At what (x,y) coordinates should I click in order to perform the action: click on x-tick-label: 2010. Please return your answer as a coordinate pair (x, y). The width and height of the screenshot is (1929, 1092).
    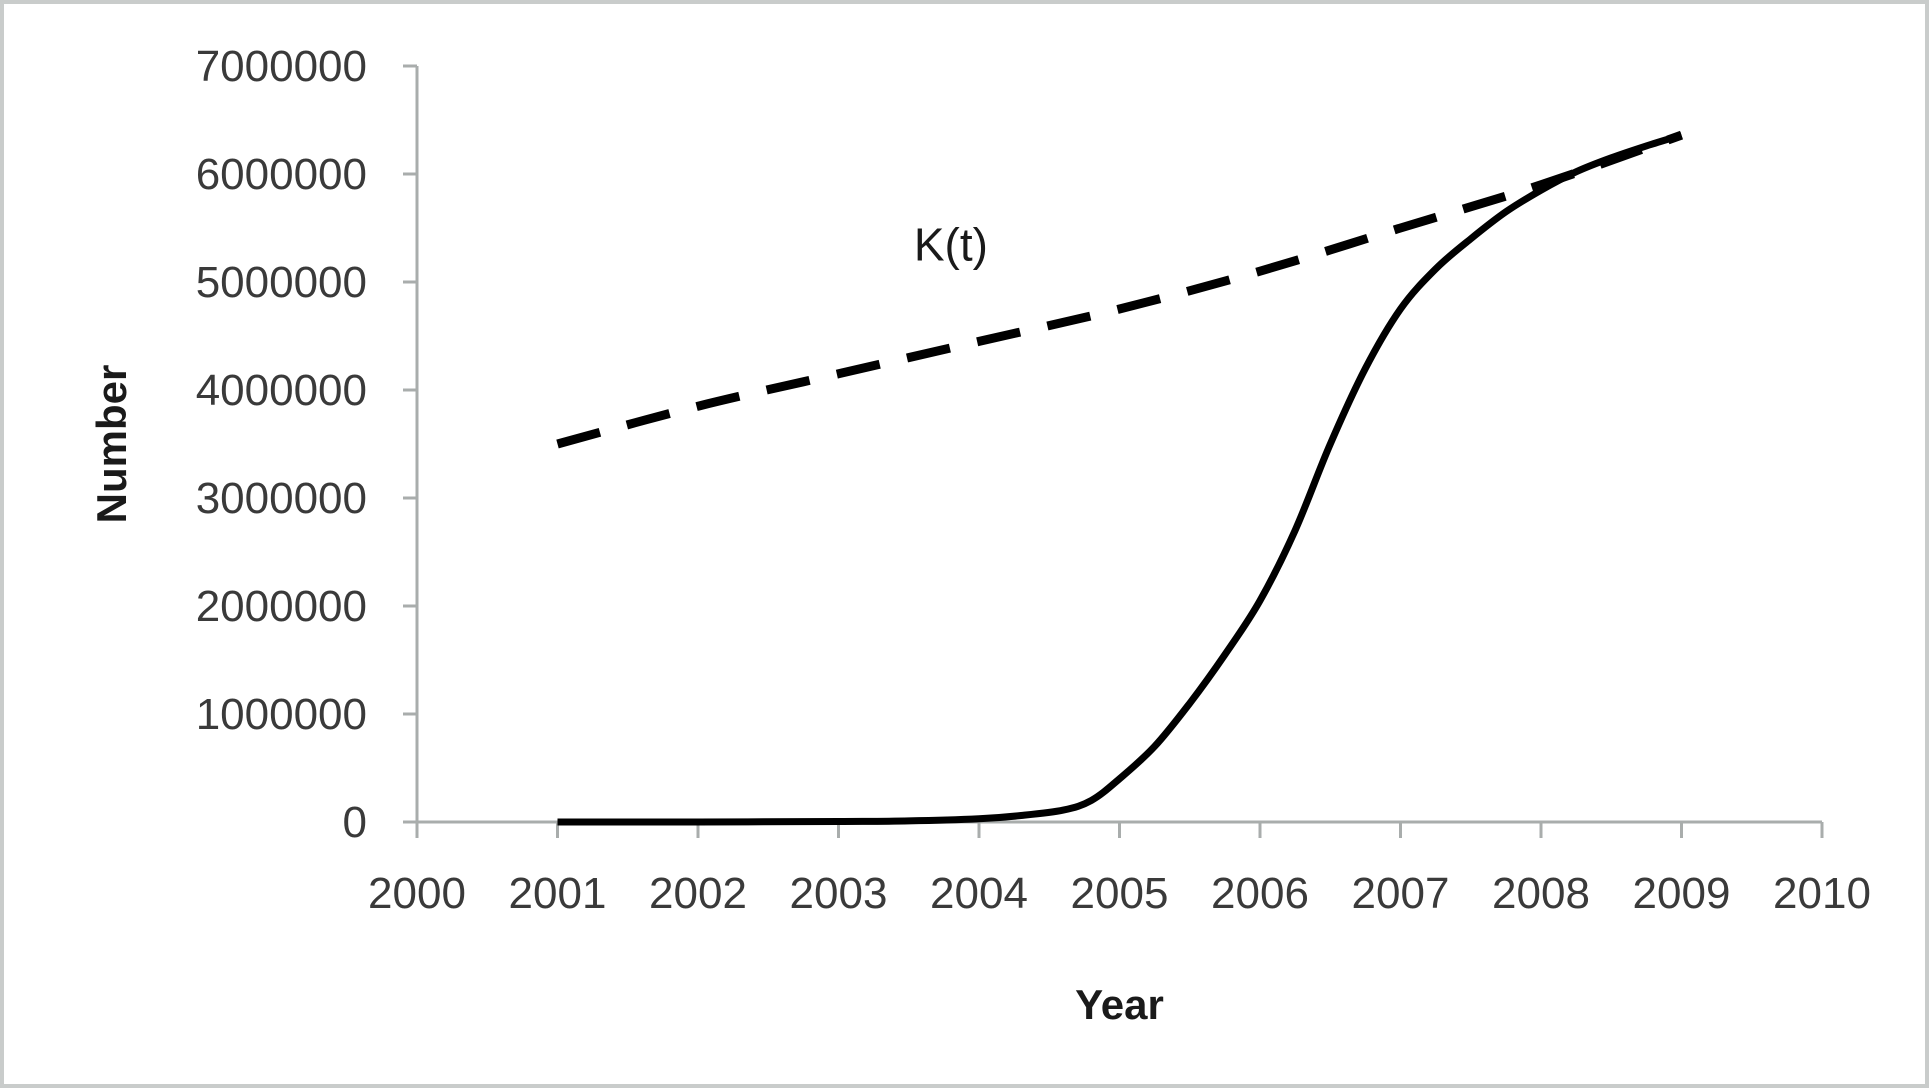
    Looking at the image, I should click on (1822, 893).